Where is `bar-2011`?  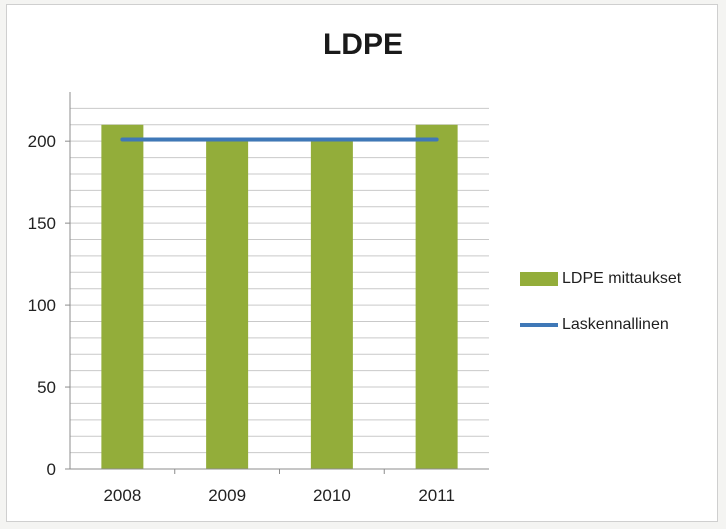 bar-2011 is located at coordinates (436, 297).